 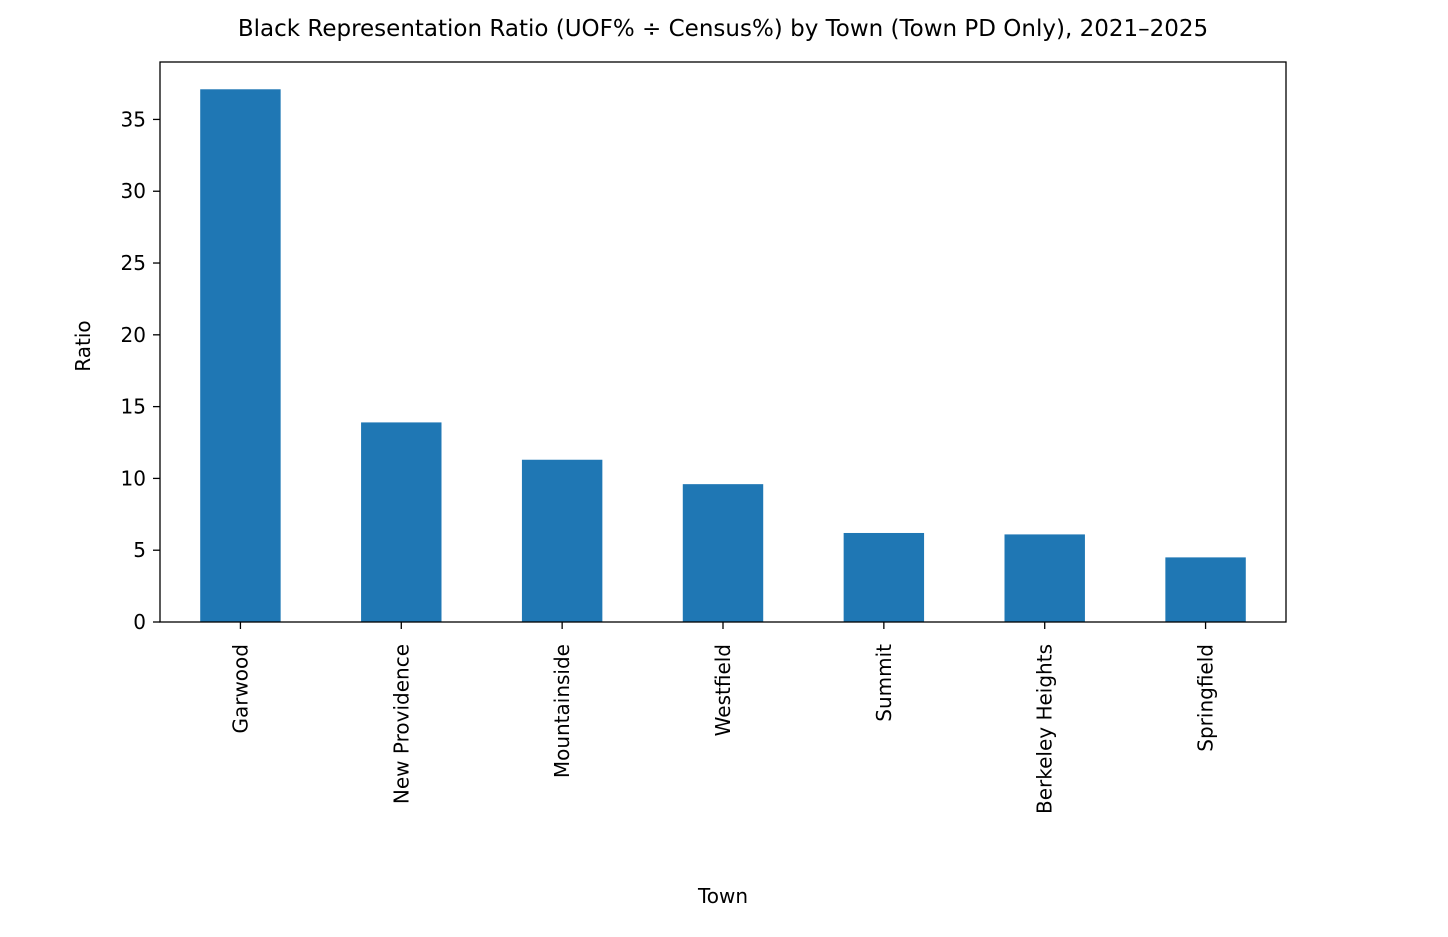 I want to click on x-tick-label: Garwood, so click(x=240, y=689).